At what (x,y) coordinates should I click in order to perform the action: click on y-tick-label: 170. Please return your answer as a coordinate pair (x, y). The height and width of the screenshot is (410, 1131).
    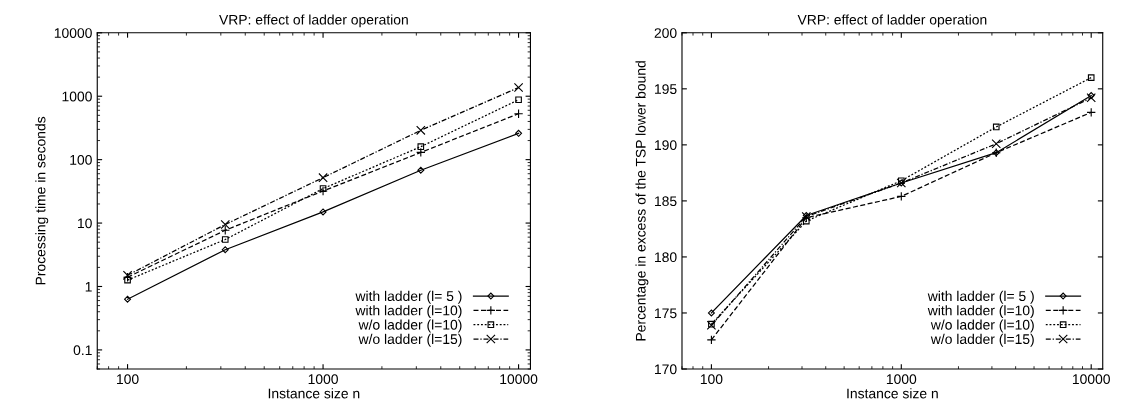
    Looking at the image, I should click on (666, 369).